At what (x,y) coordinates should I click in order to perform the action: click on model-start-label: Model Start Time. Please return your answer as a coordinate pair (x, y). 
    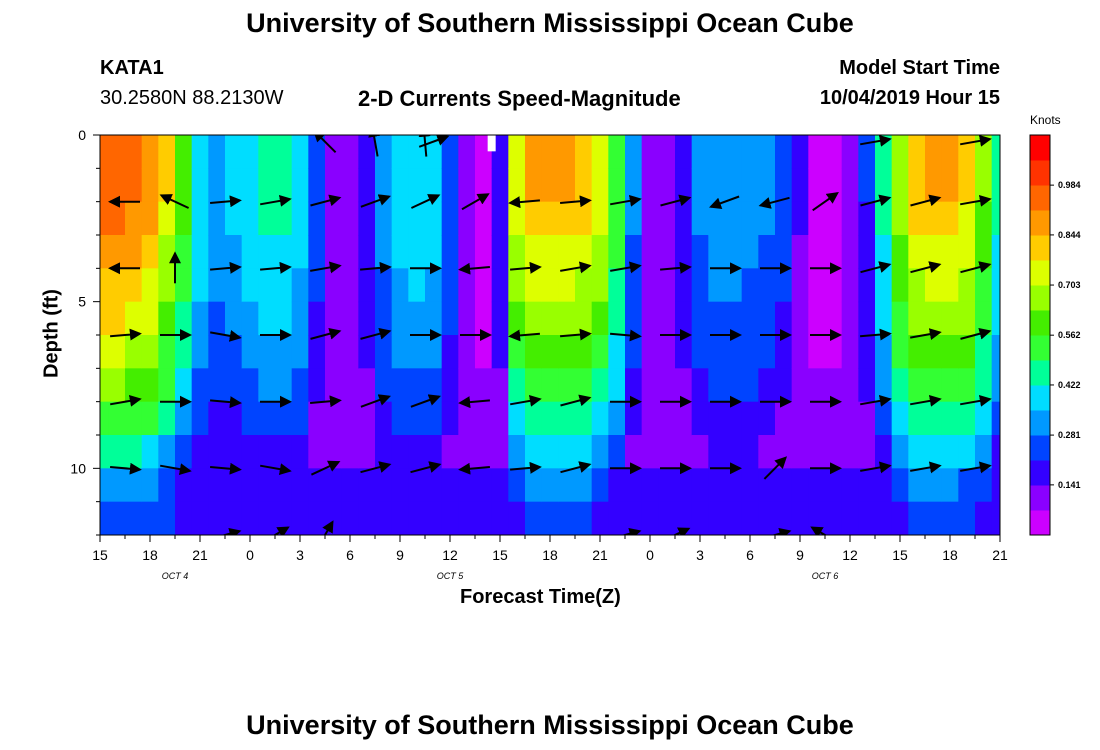
    Looking at the image, I should click on (919, 68).